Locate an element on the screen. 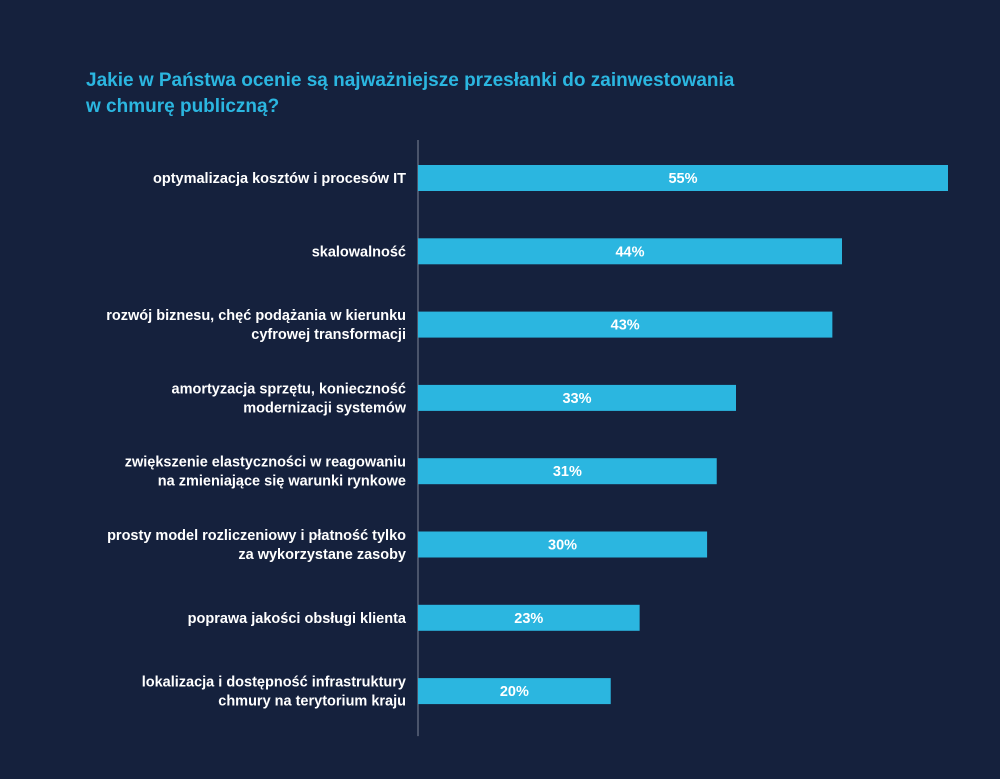 The image size is (1000, 779). bar-value-label: 23% is located at coordinates (528, 619).